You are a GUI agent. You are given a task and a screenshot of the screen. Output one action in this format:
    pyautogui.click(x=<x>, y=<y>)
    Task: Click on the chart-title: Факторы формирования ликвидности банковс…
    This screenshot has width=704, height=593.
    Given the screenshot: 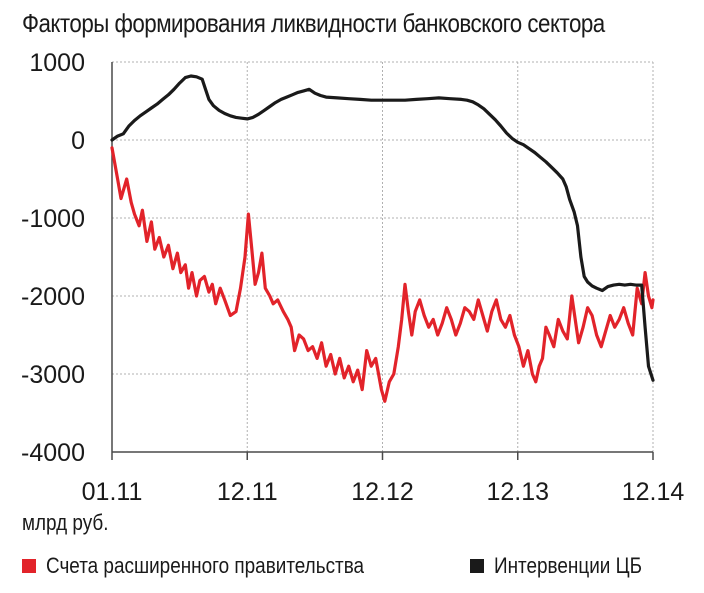 What is the action you would take?
    pyautogui.click(x=313, y=23)
    